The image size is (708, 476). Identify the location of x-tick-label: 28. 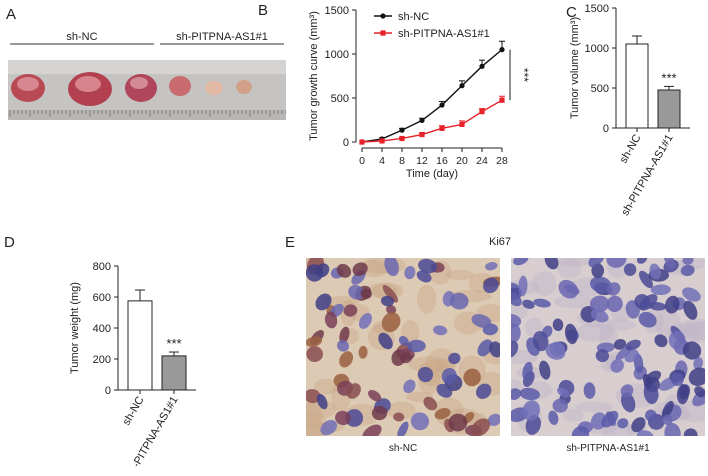
(502, 161).